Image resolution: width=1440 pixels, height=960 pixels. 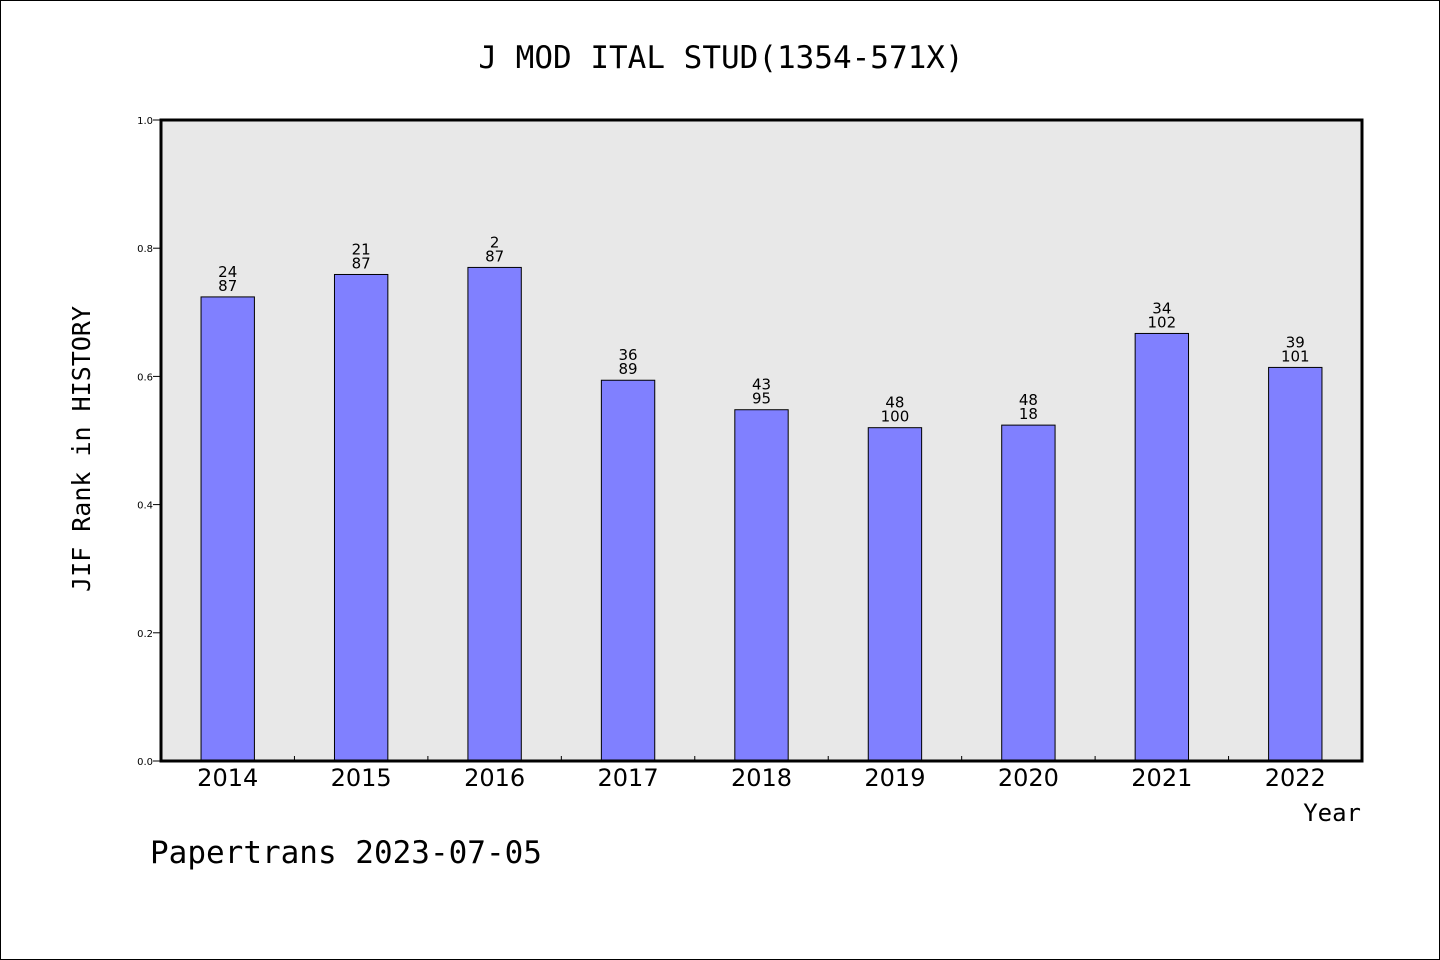 I want to click on bar-label-bottom: 95, so click(x=761, y=399).